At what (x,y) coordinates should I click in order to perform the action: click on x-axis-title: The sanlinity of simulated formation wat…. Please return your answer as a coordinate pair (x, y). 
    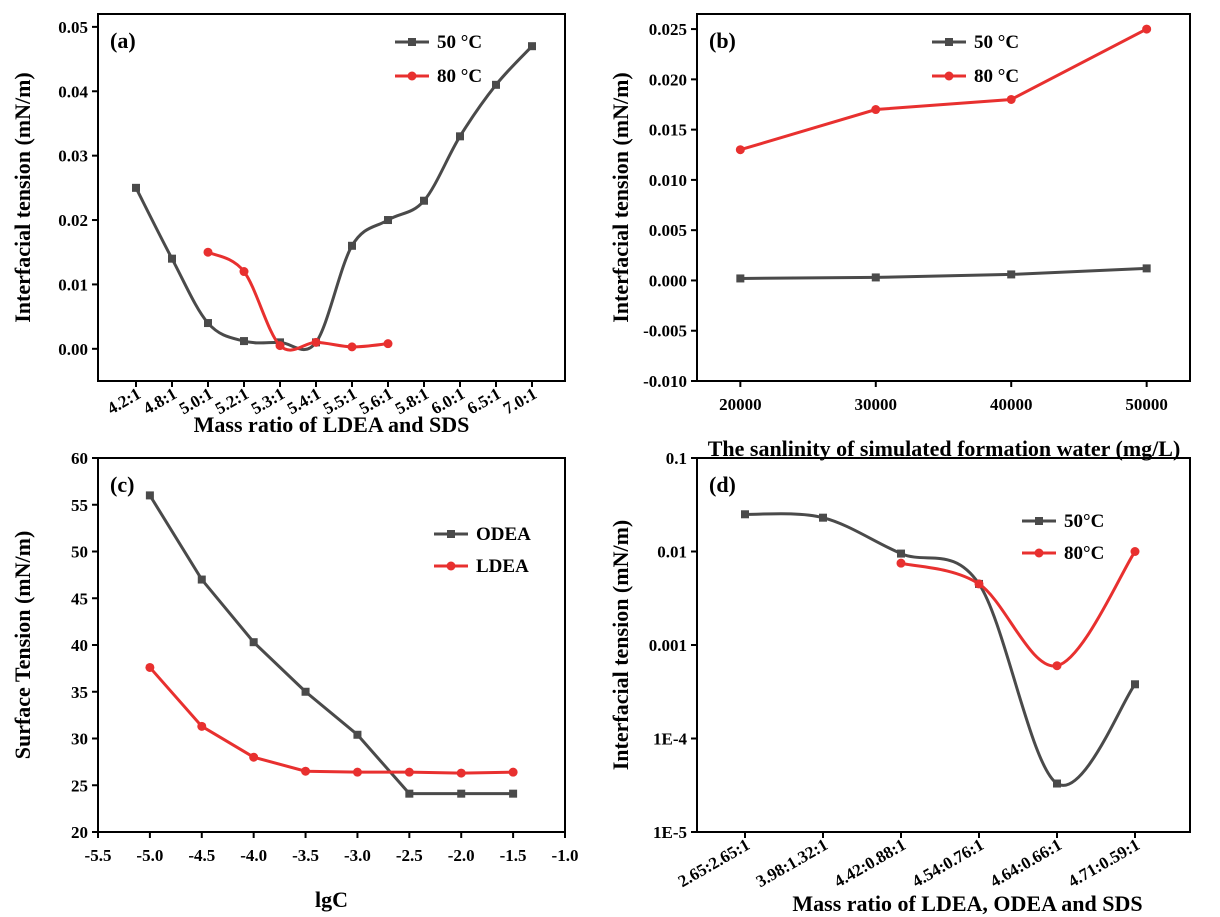
    Looking at the image, I should click on (944, 448).